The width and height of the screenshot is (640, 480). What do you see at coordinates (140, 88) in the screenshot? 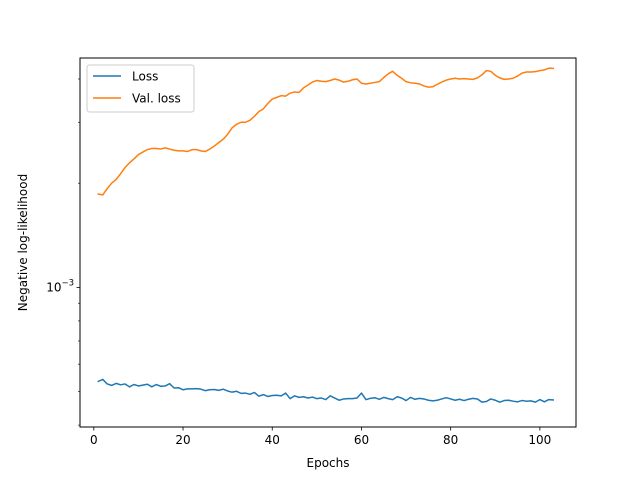
I see `legend: Loss Val. loss` at bounding box center [140, 88].